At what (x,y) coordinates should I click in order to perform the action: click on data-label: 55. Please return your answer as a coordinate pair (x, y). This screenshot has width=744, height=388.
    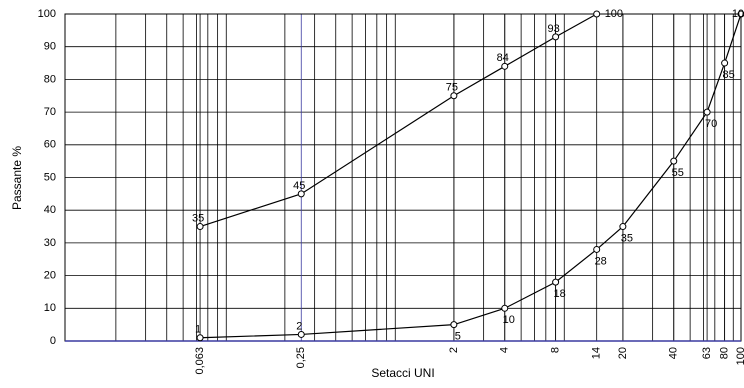
    Looking at the image, I should click on (678, 173).